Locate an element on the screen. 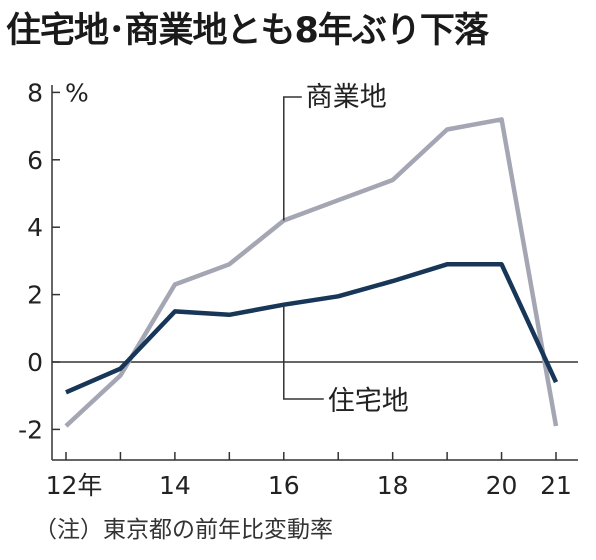  y-tick-label: 4 is located at coordinates (35, 227).